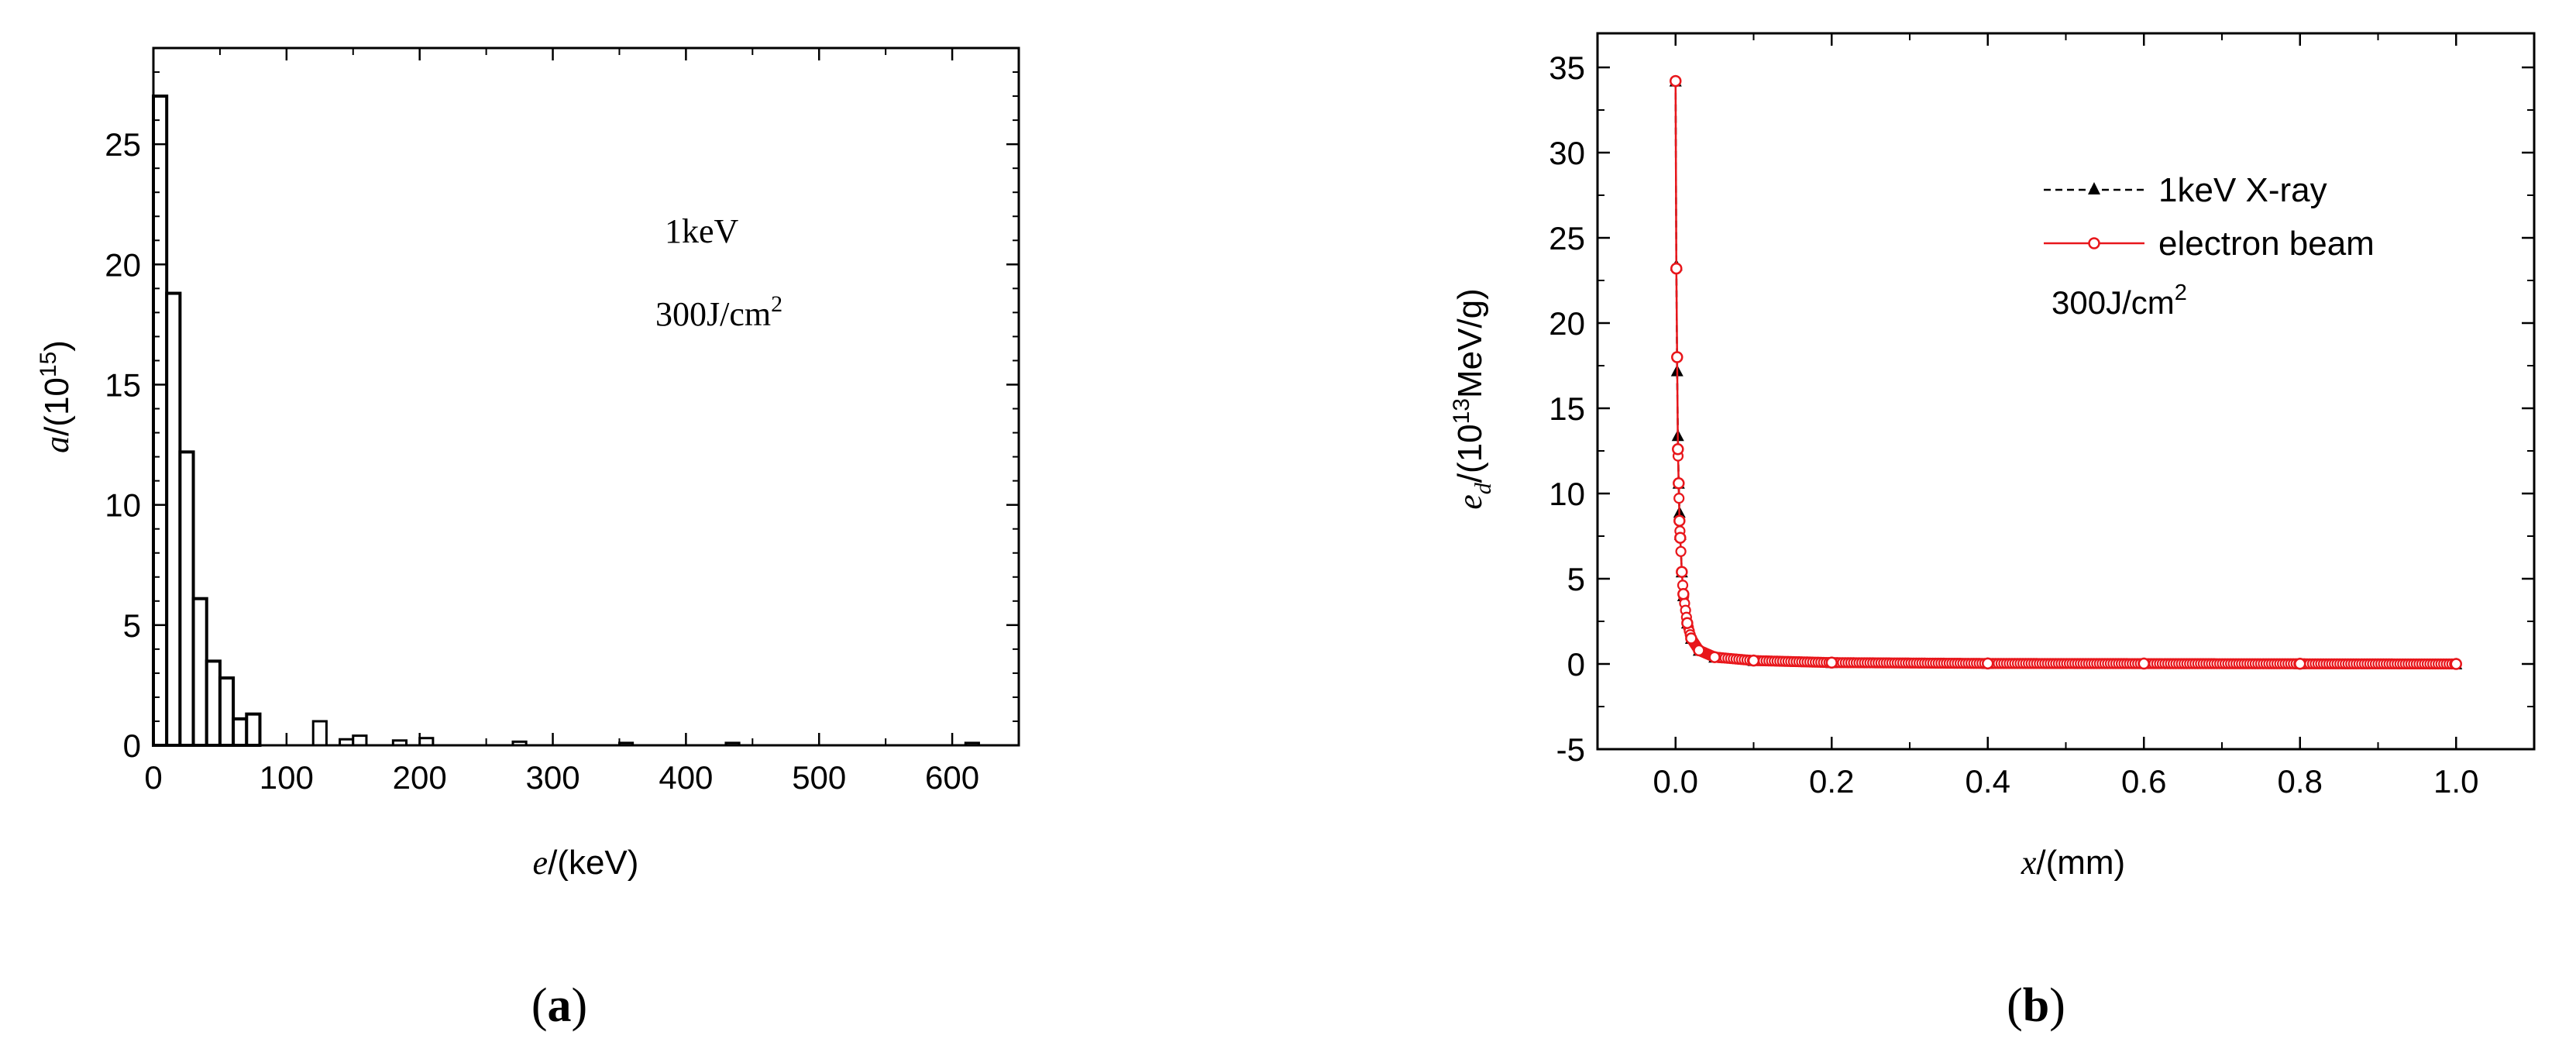  I want to click on legend-electron-label: electron beam, so click(2266, 244).